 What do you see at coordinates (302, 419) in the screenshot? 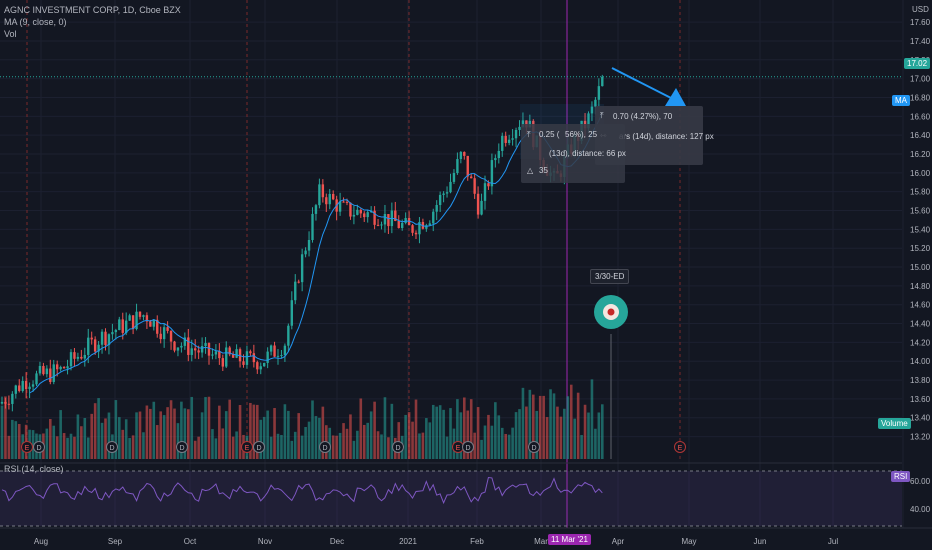
I see `volume-bars` at bounding box center [302, 419].